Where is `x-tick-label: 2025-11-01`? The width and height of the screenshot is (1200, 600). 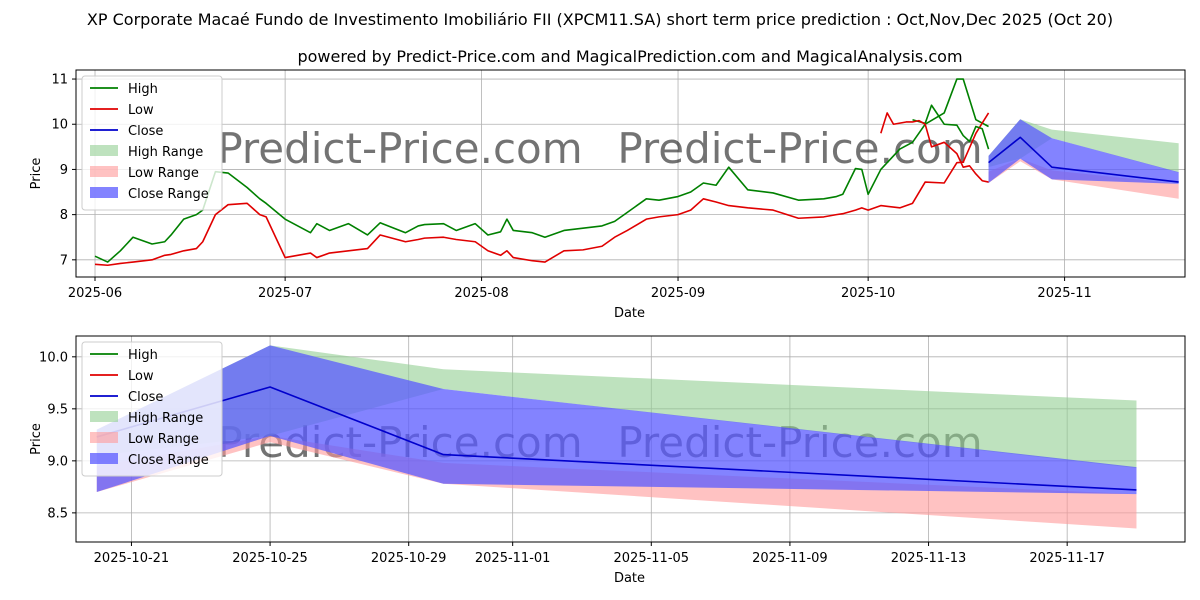 x-tick-label: 2025-11-01 is located at coordinates (513, 558).